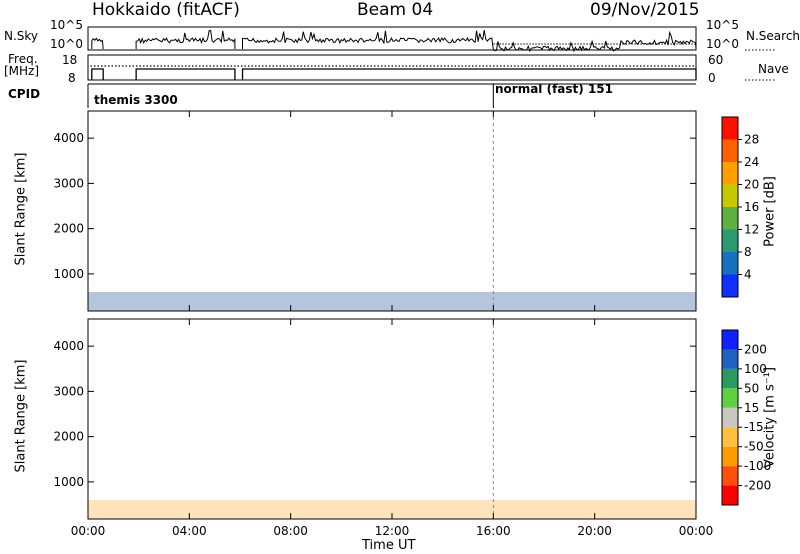  What do you see at coordinates (751, 162) in the screenshot?
I see `power-cb-tick-label-5: 24` at bounding box center [751, 162].